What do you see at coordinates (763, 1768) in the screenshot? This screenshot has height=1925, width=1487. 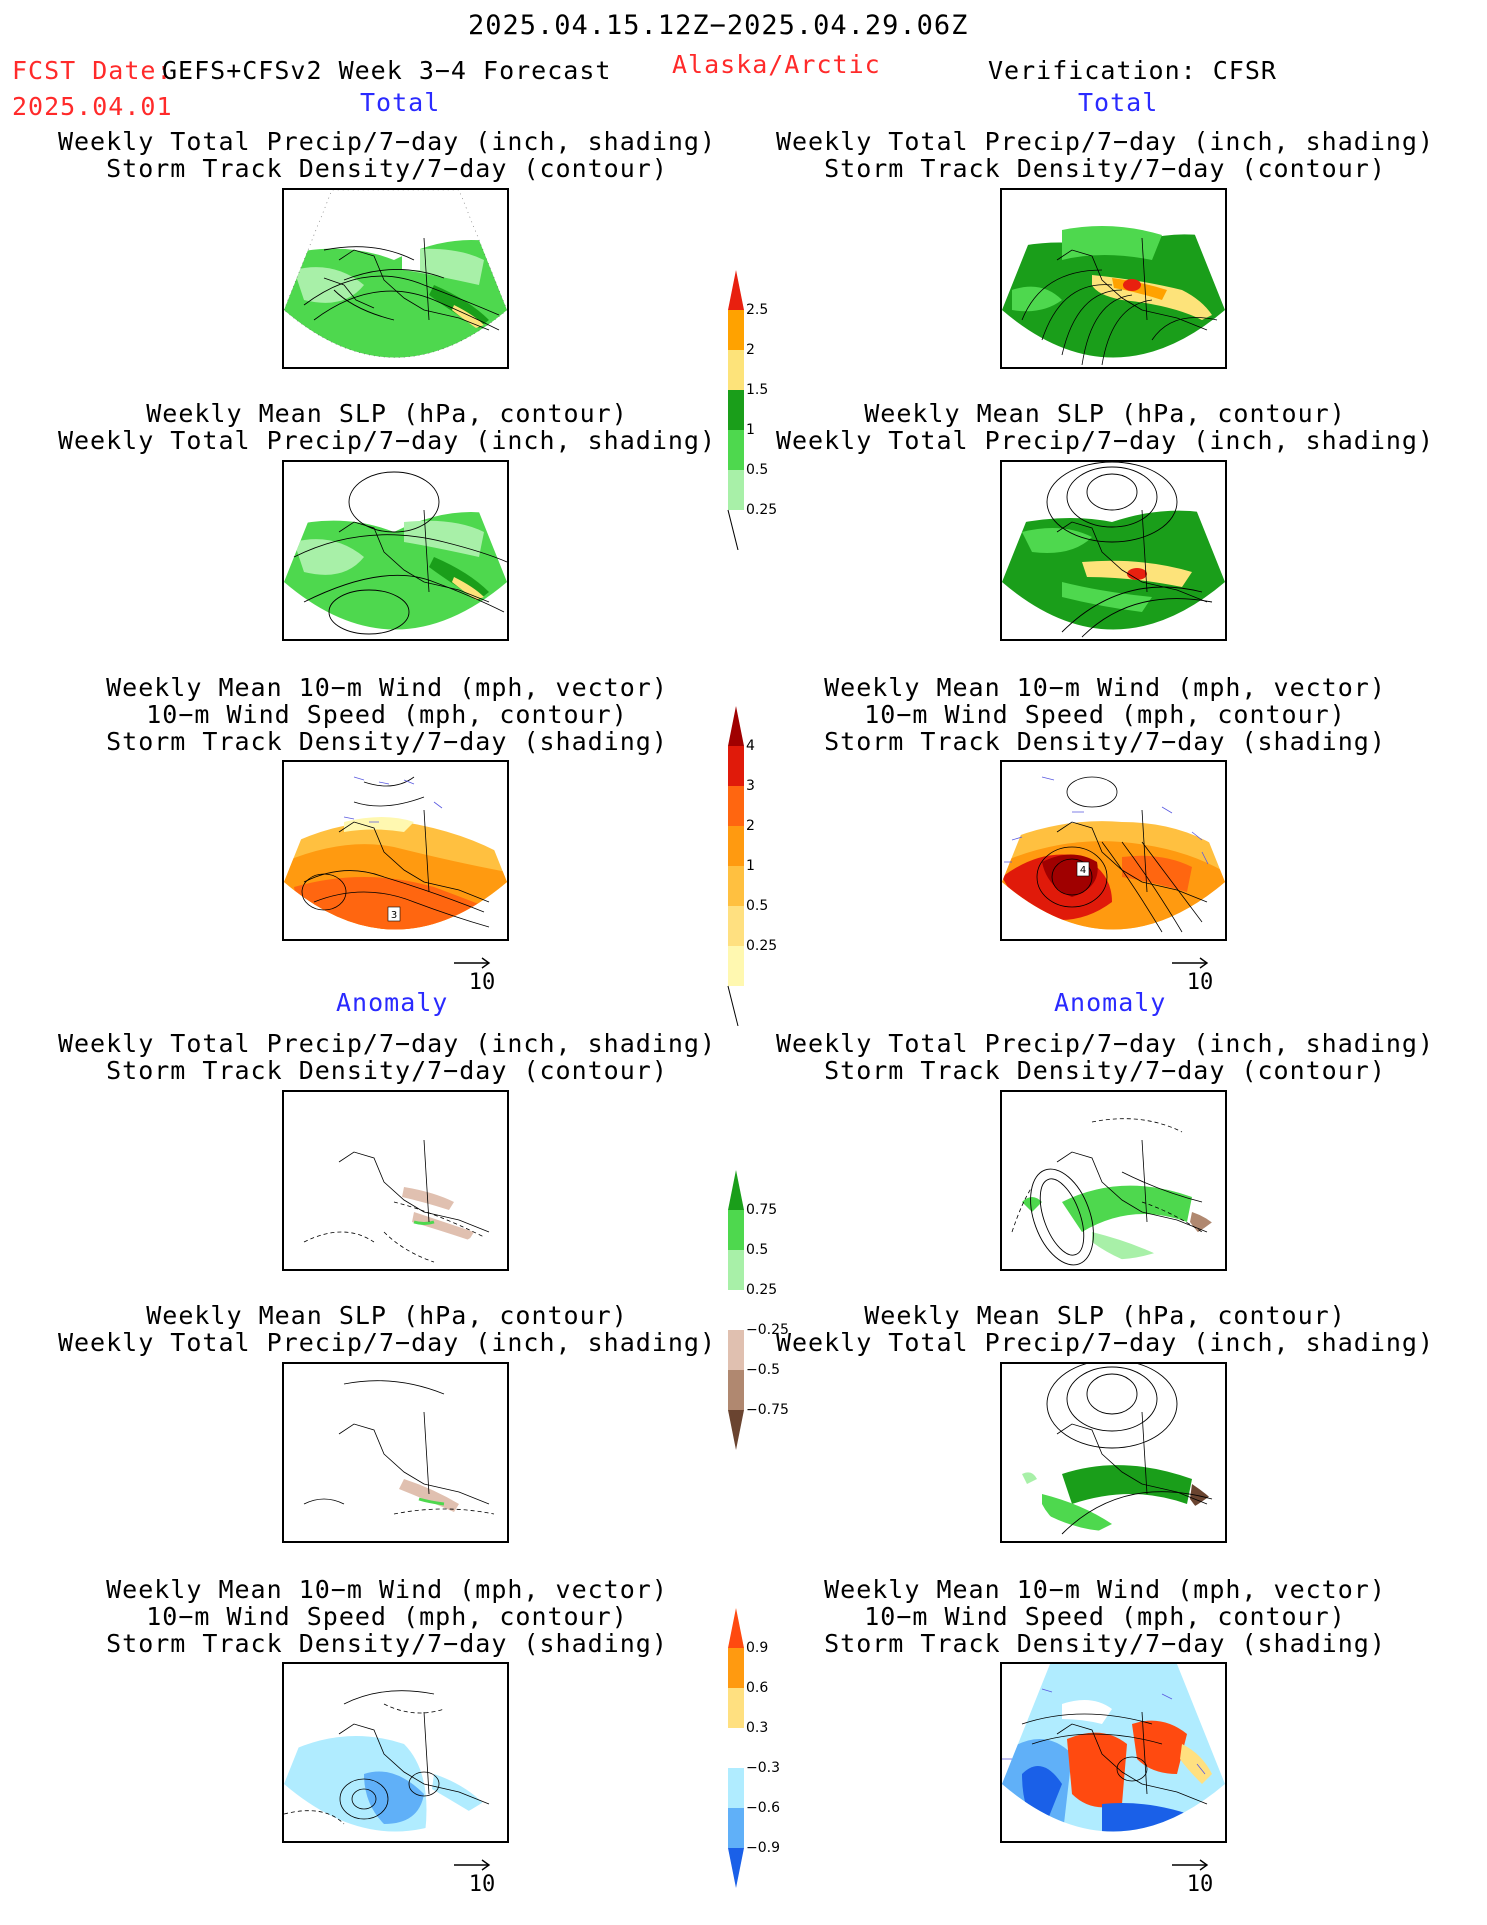 I see `colorbar-label: −0.3` at bounding box center [763, 1768].